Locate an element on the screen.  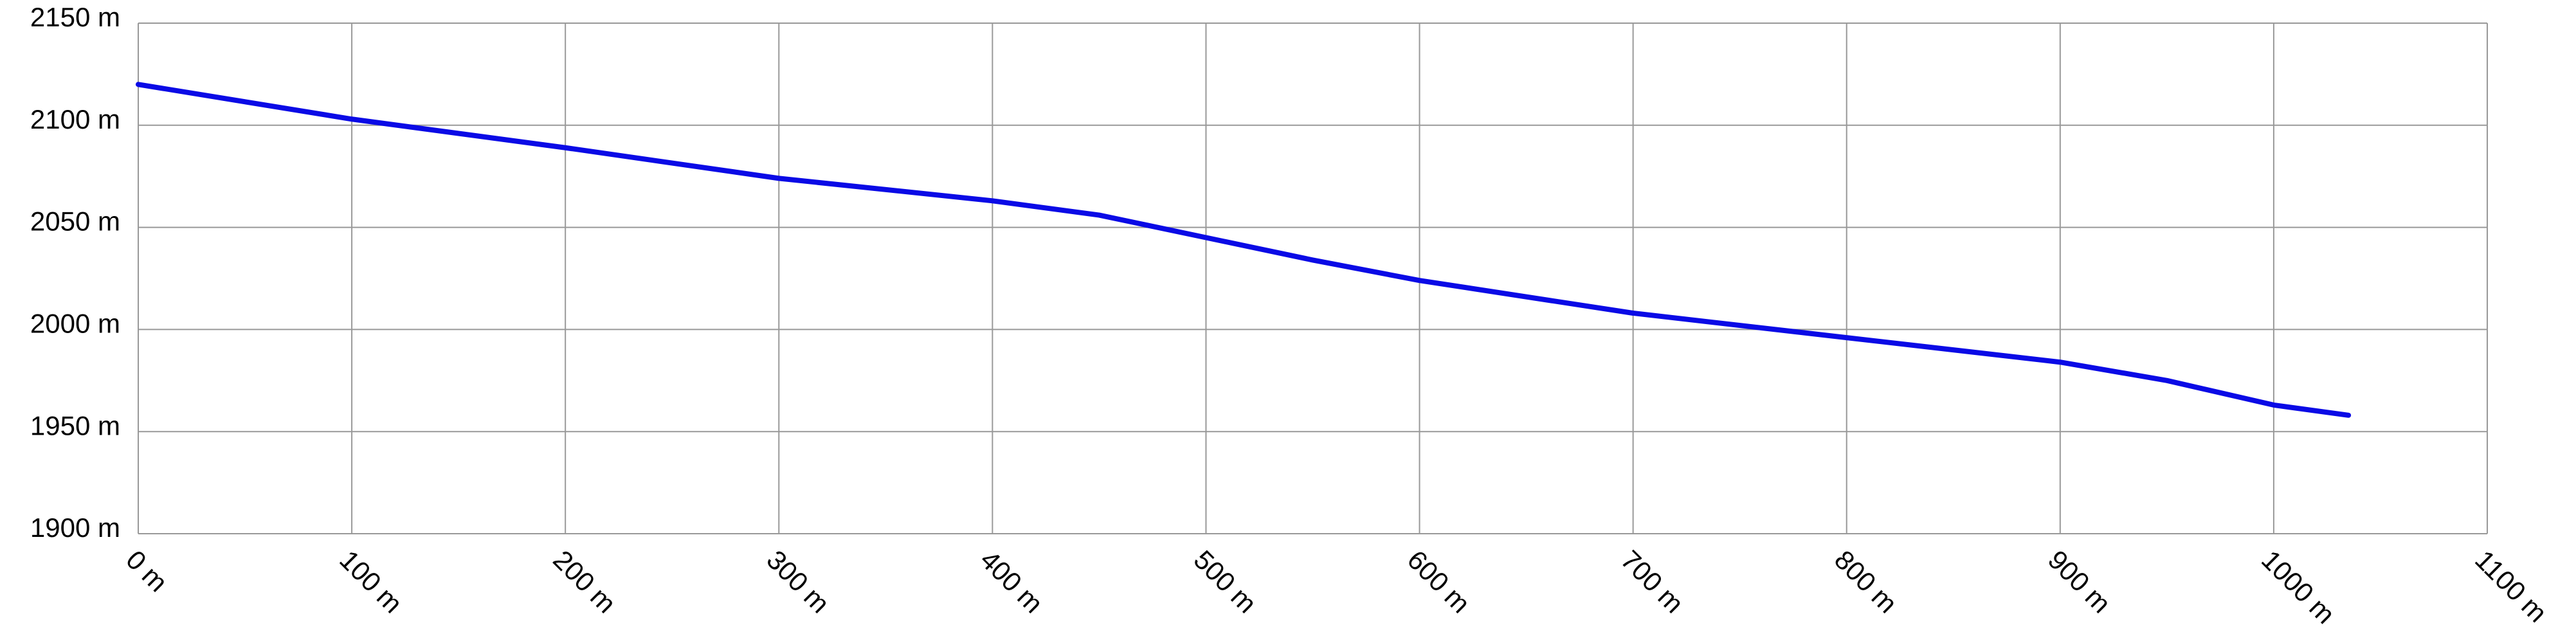
x-tick-label: 200 m is located at coordinates (584, 582).